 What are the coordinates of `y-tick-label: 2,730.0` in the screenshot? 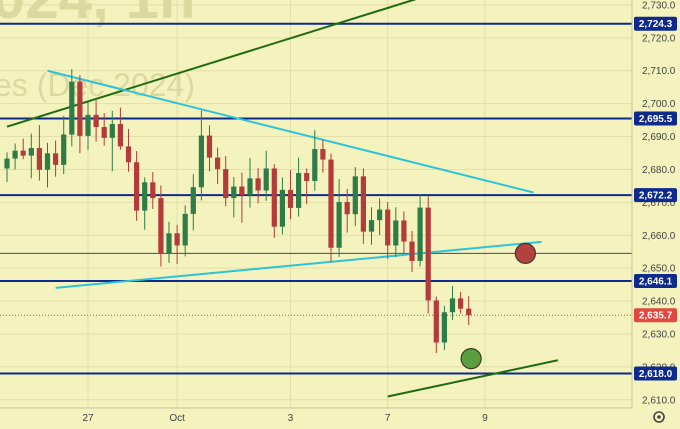 It's located at (659, 5).